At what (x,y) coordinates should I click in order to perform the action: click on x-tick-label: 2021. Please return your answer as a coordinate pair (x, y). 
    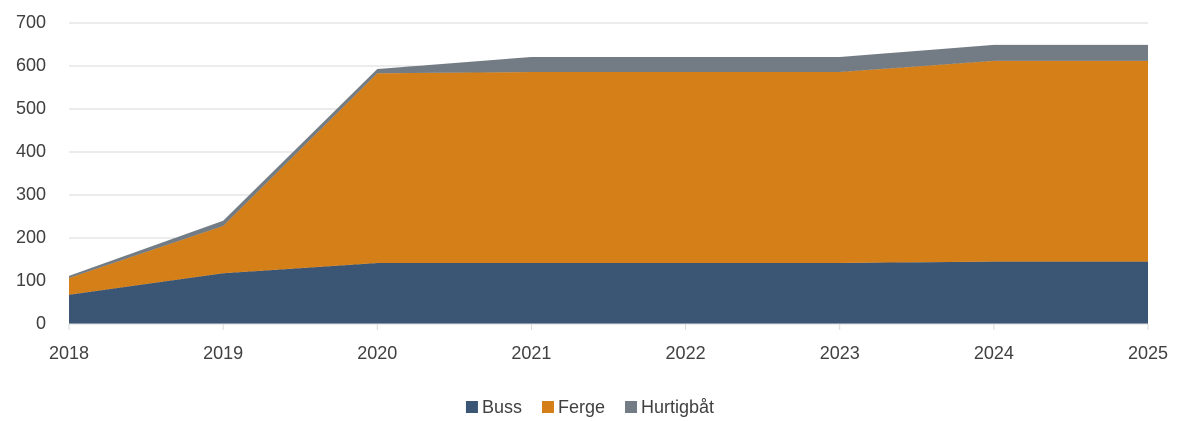
    Looking at the image, I should click on (531, 353).